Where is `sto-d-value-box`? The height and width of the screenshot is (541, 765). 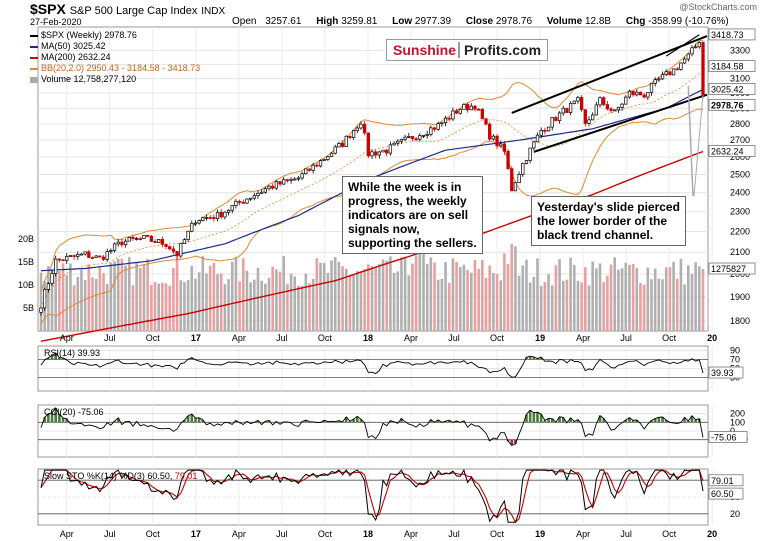 sto-d-value-box is located at coordinates (726, 480).